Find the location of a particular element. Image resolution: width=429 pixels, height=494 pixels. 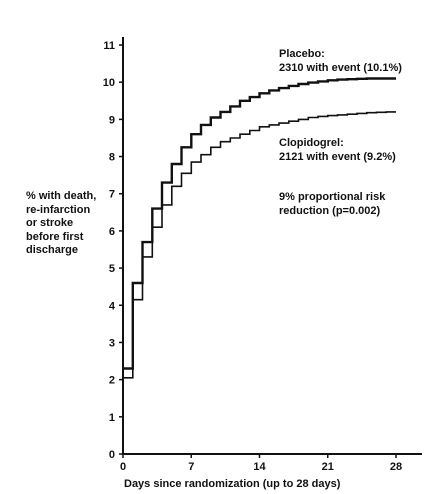

x-tick-label: 21 is located at coordinates (328, 467).